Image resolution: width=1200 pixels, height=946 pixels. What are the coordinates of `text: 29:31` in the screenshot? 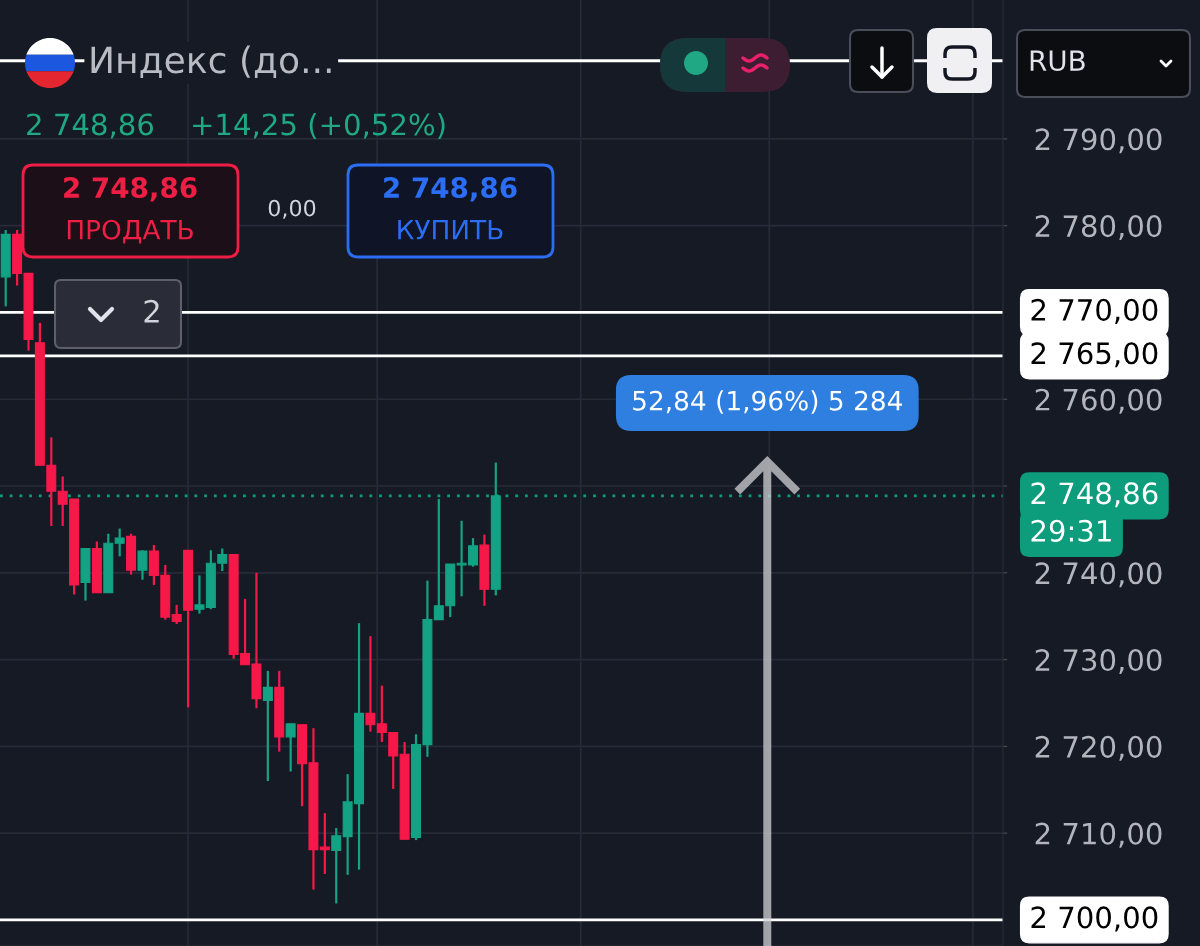 It's located at (1071, 530).